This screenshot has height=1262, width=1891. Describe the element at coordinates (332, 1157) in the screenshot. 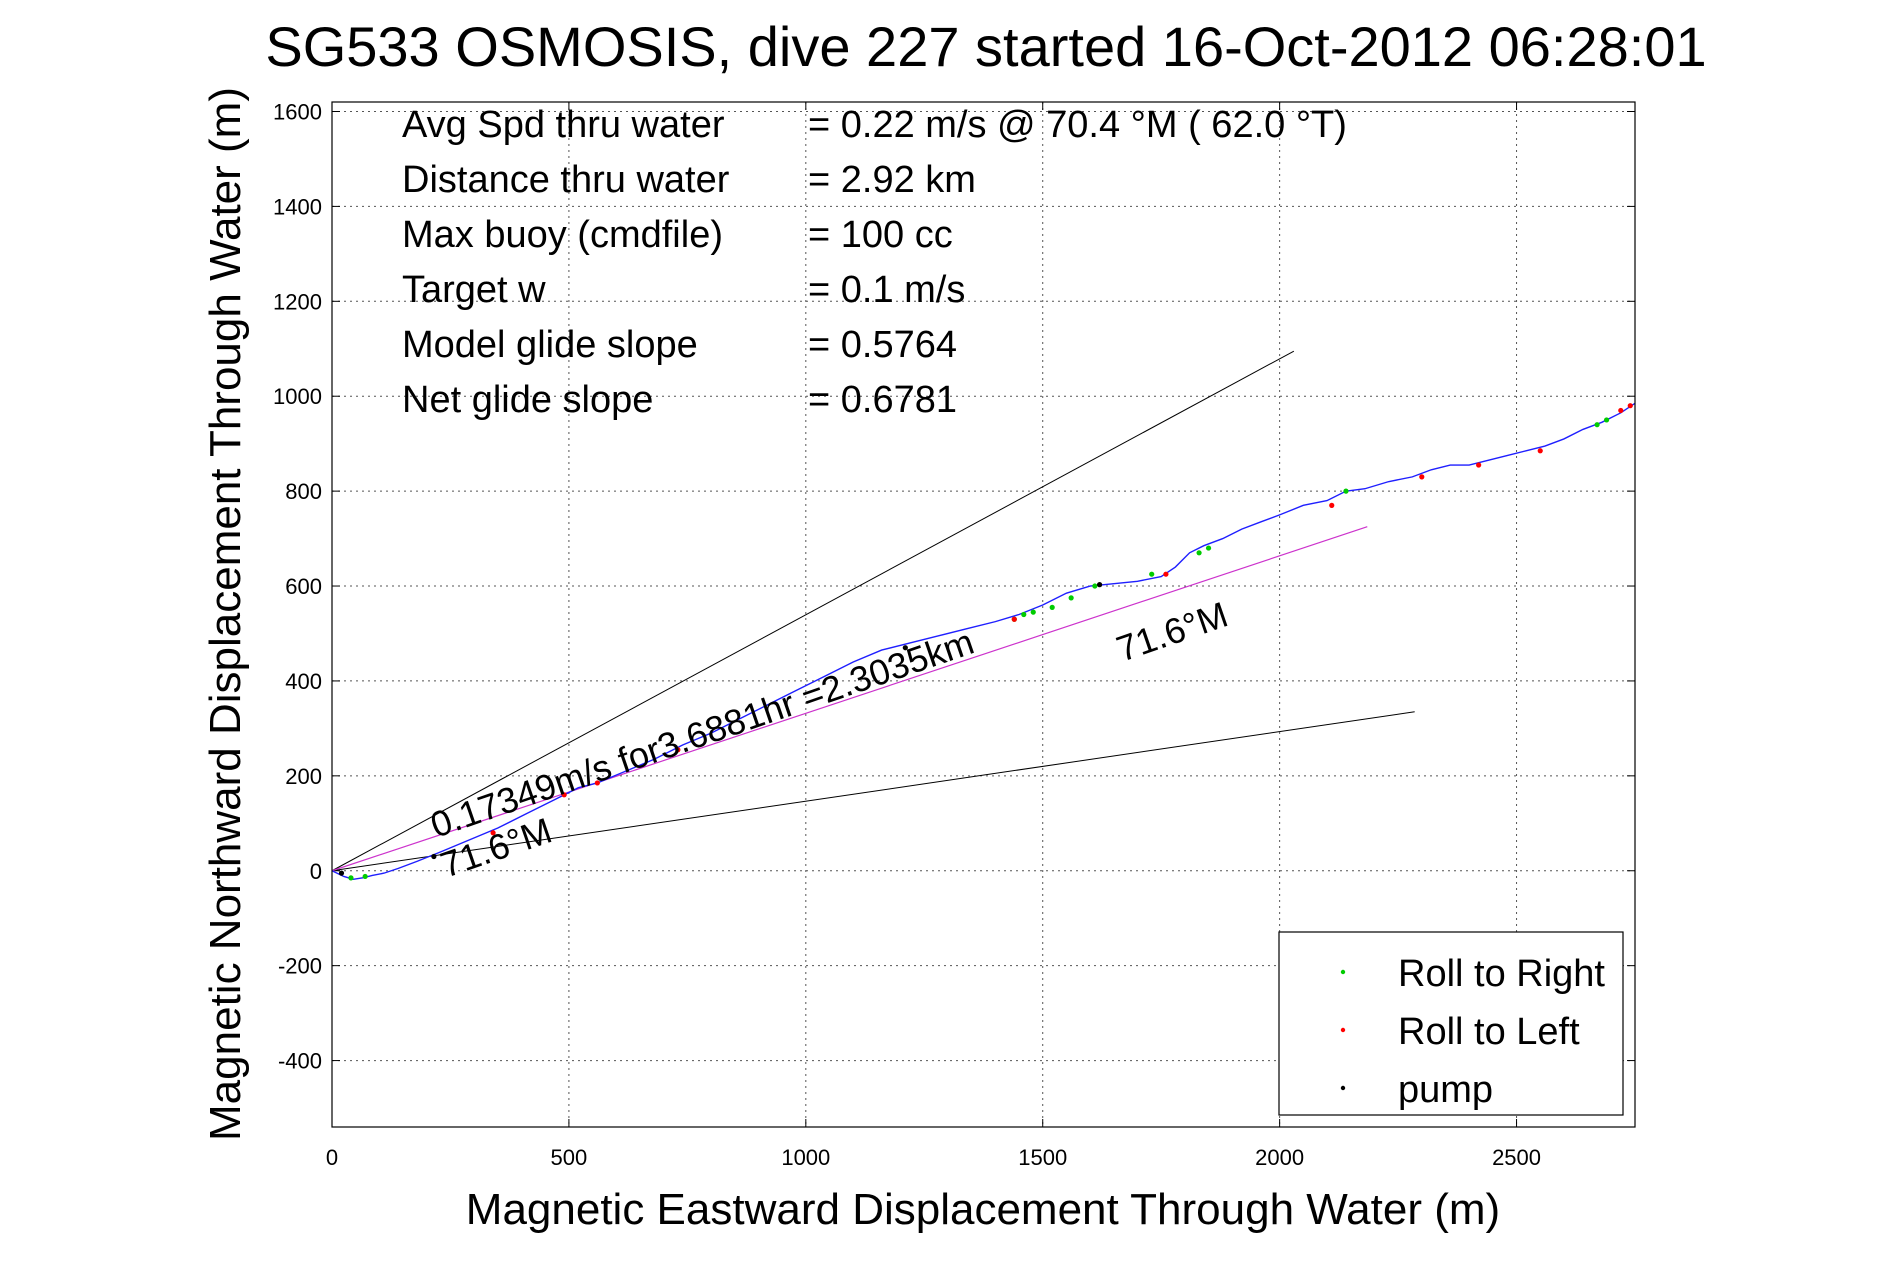

I see `x-tick-label: 0` at that location.